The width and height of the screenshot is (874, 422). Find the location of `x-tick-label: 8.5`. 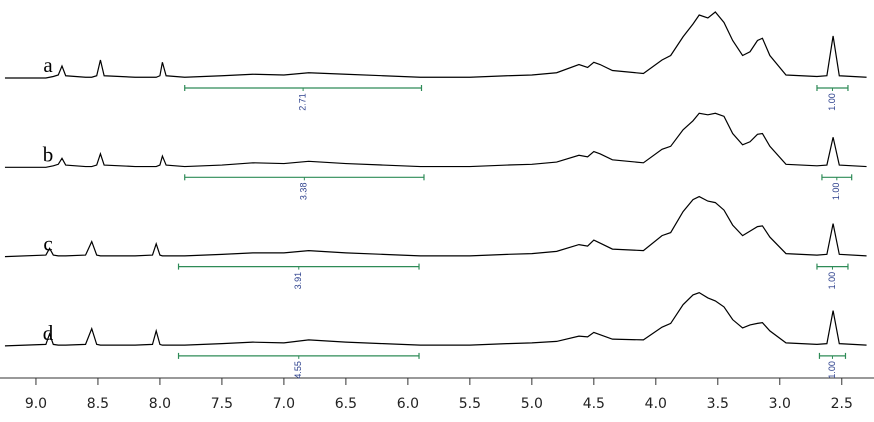

x-tick-label: 8.5 is located at coordinates (98, 404).